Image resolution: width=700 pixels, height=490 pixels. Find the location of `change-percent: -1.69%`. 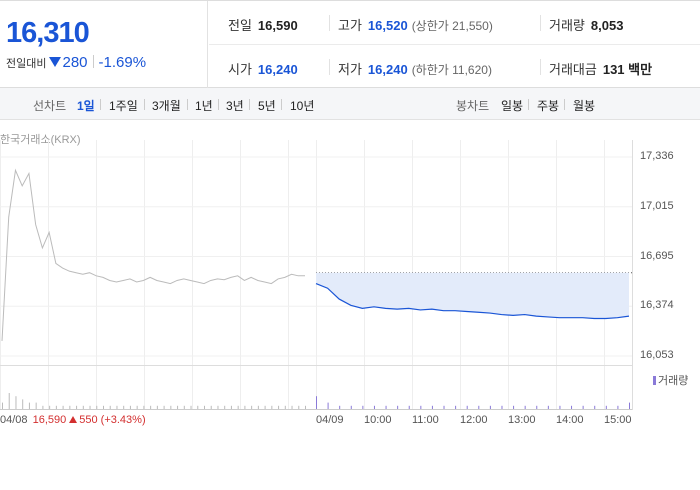

change-percent: -1.69% is located at coordinates (122, 62).